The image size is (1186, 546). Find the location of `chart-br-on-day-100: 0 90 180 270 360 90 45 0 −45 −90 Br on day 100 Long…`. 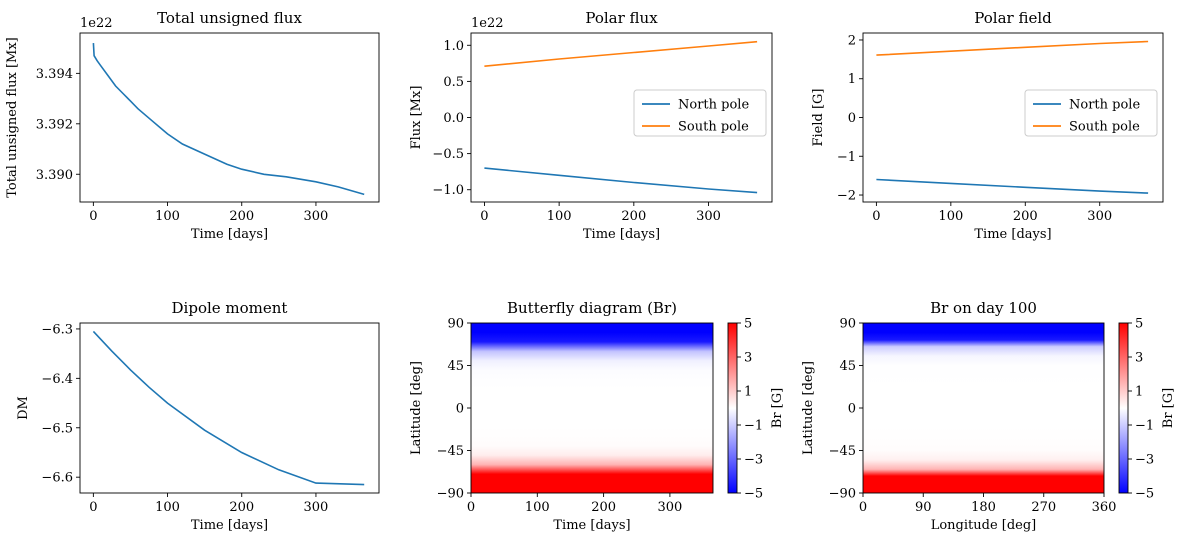

chart-br-on-day-100: 0 90 180 270 360 90 45 0 −45 −90 Br on day 100 Long… is located at coordinates (988, 416).